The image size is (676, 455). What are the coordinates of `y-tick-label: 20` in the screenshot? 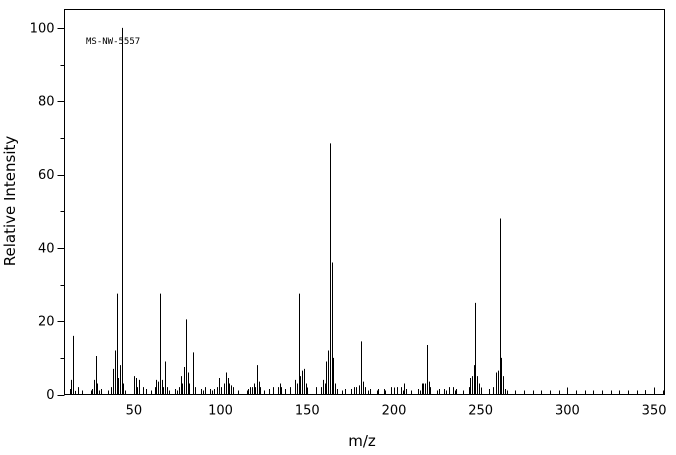 It's located at (46, 322).